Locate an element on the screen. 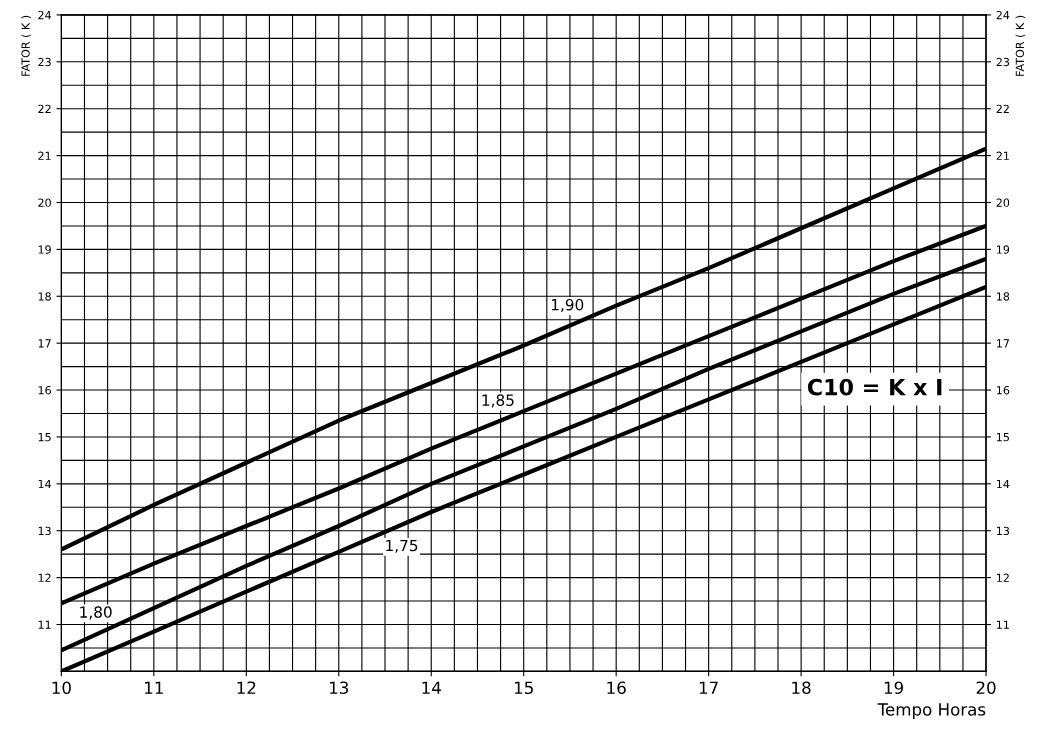  y2-tick-label: 20 is located at coordinates (1003, 202).